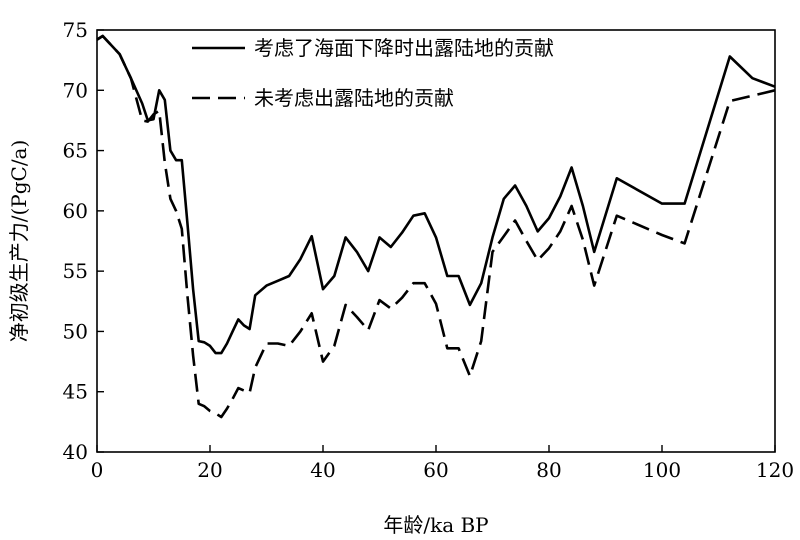 This screenshot has height=540, width=800. What do you see at coordinates (373, 73) in the screenshot?
I see `legend: 考虑了海面下降时出露陆地的贡献 未考虑出露陆地的贡献` at bounding box center [373, 73].